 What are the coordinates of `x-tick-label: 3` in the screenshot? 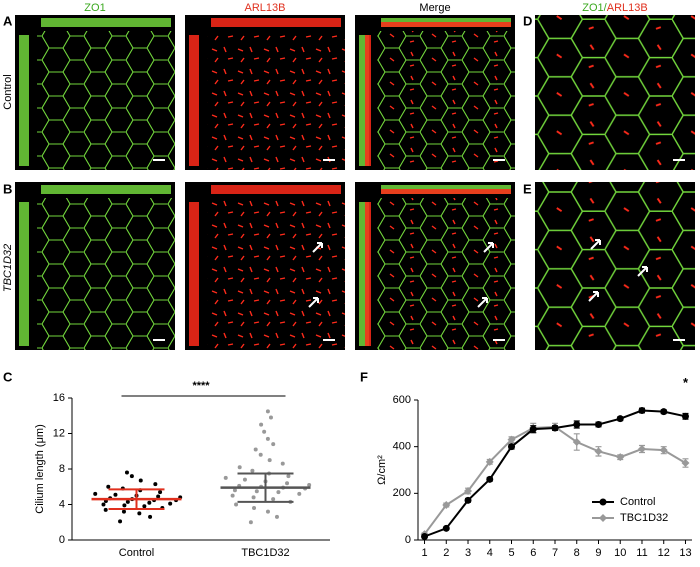 It's located at (468, 553).